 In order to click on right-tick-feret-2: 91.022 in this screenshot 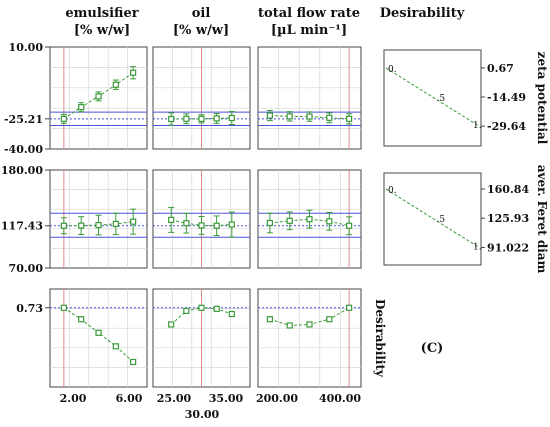, I will do `click(508, 247)`.